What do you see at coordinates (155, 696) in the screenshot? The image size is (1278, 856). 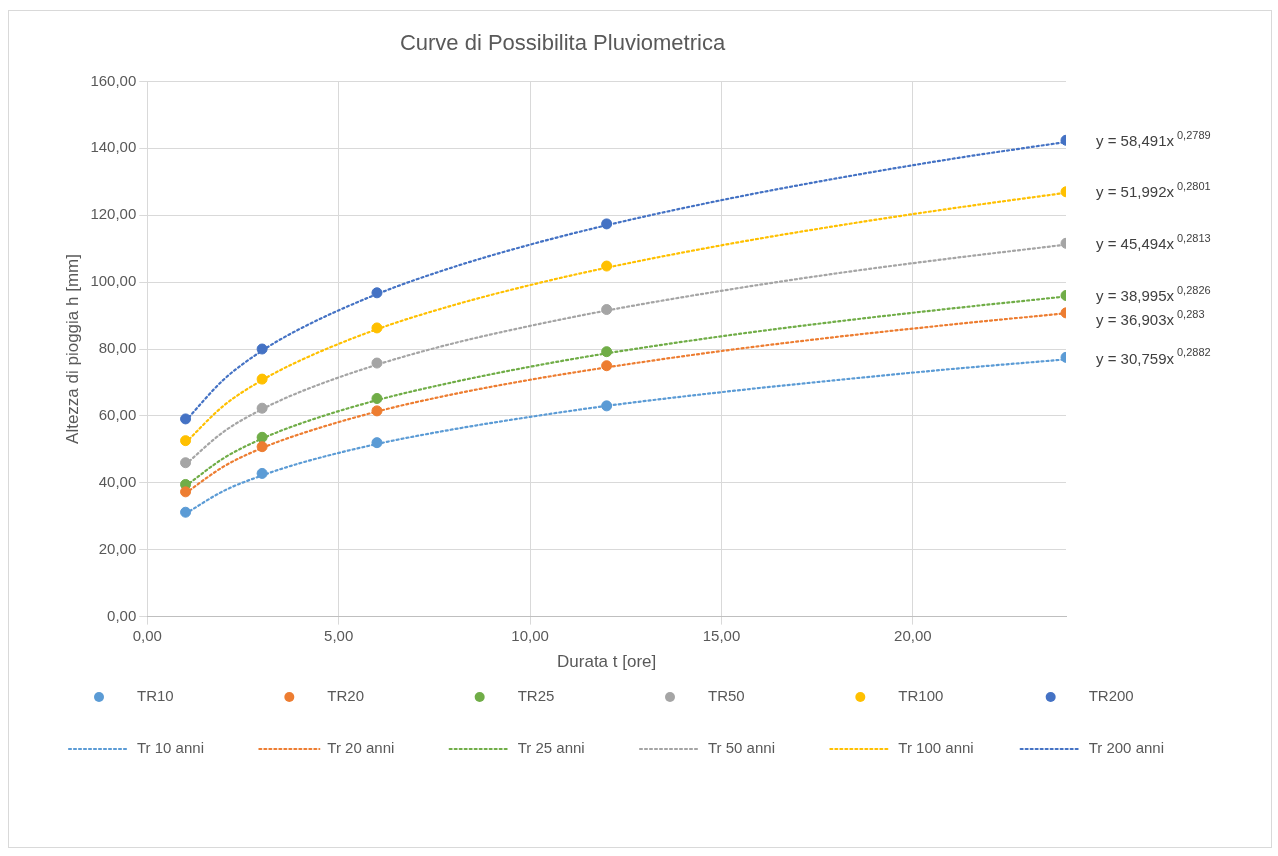 I see `legend-label: TR10` at bounding box center [155, 696].